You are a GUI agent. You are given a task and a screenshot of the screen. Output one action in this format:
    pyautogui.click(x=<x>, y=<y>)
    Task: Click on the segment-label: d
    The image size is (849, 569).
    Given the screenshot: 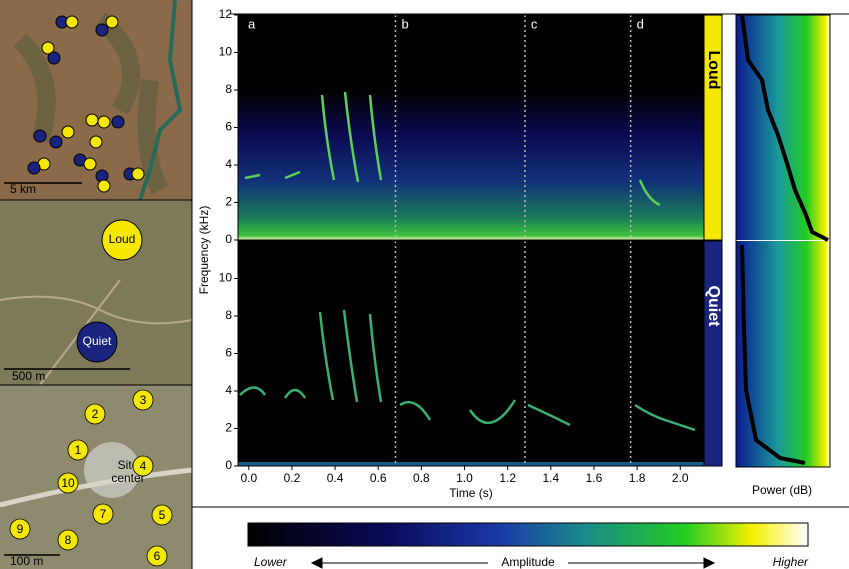 What is the action you would take?
    pyautogui.click(x=640, y=23)
    